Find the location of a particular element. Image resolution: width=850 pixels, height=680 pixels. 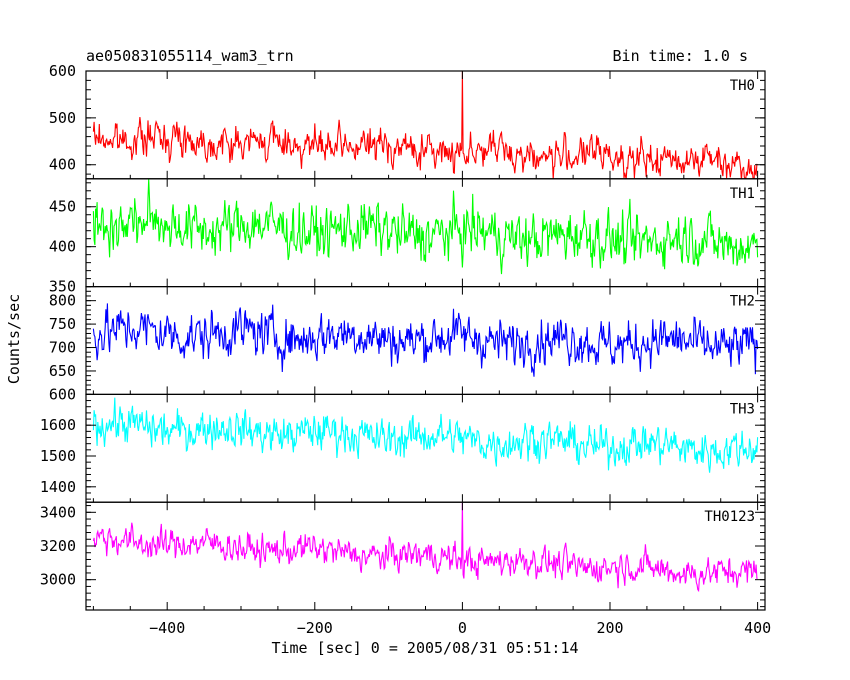

panel-th0: 400 500 600 TH0 is located at coordinates (407, 121).